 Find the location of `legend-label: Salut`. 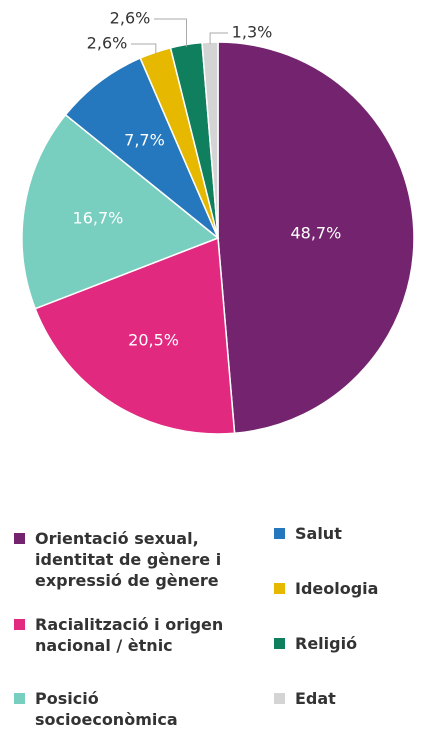

legend-label: Salut is located at coordinates (318, 533).